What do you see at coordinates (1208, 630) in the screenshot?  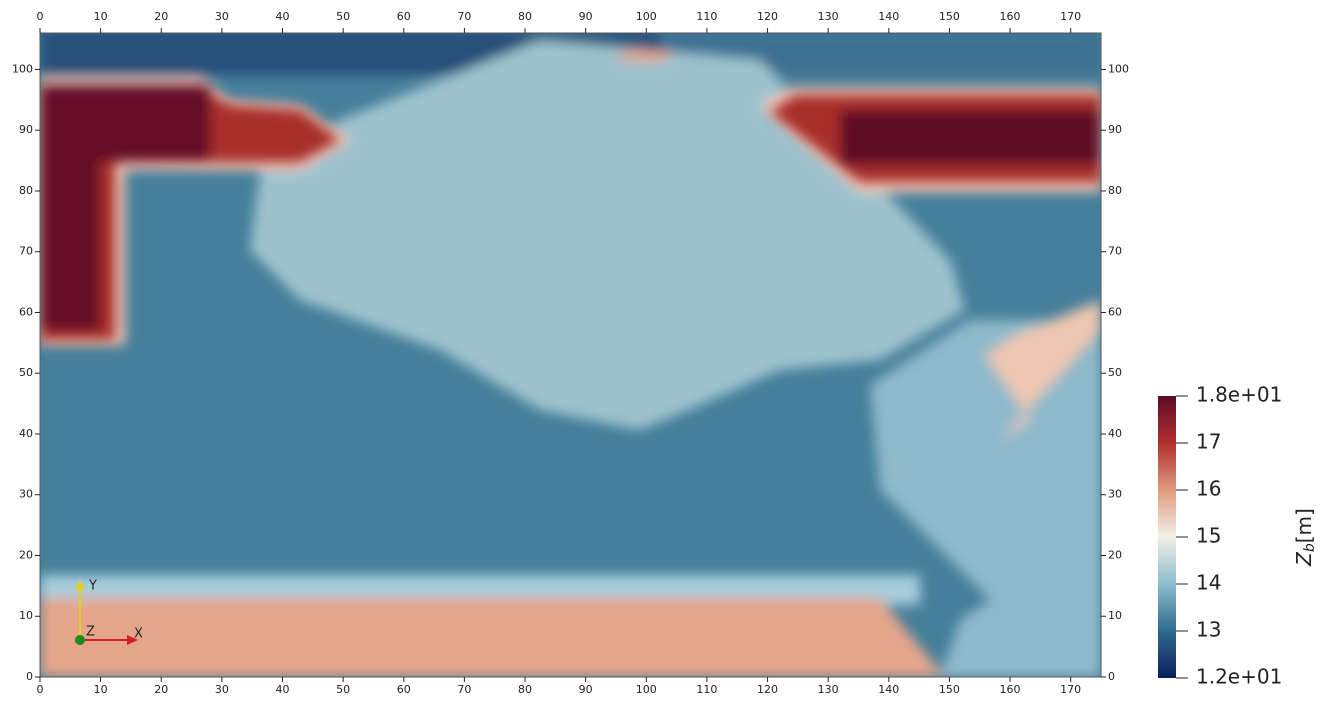 I see `colorbar-tick-label: 13` at bounding box center [1208, 630].